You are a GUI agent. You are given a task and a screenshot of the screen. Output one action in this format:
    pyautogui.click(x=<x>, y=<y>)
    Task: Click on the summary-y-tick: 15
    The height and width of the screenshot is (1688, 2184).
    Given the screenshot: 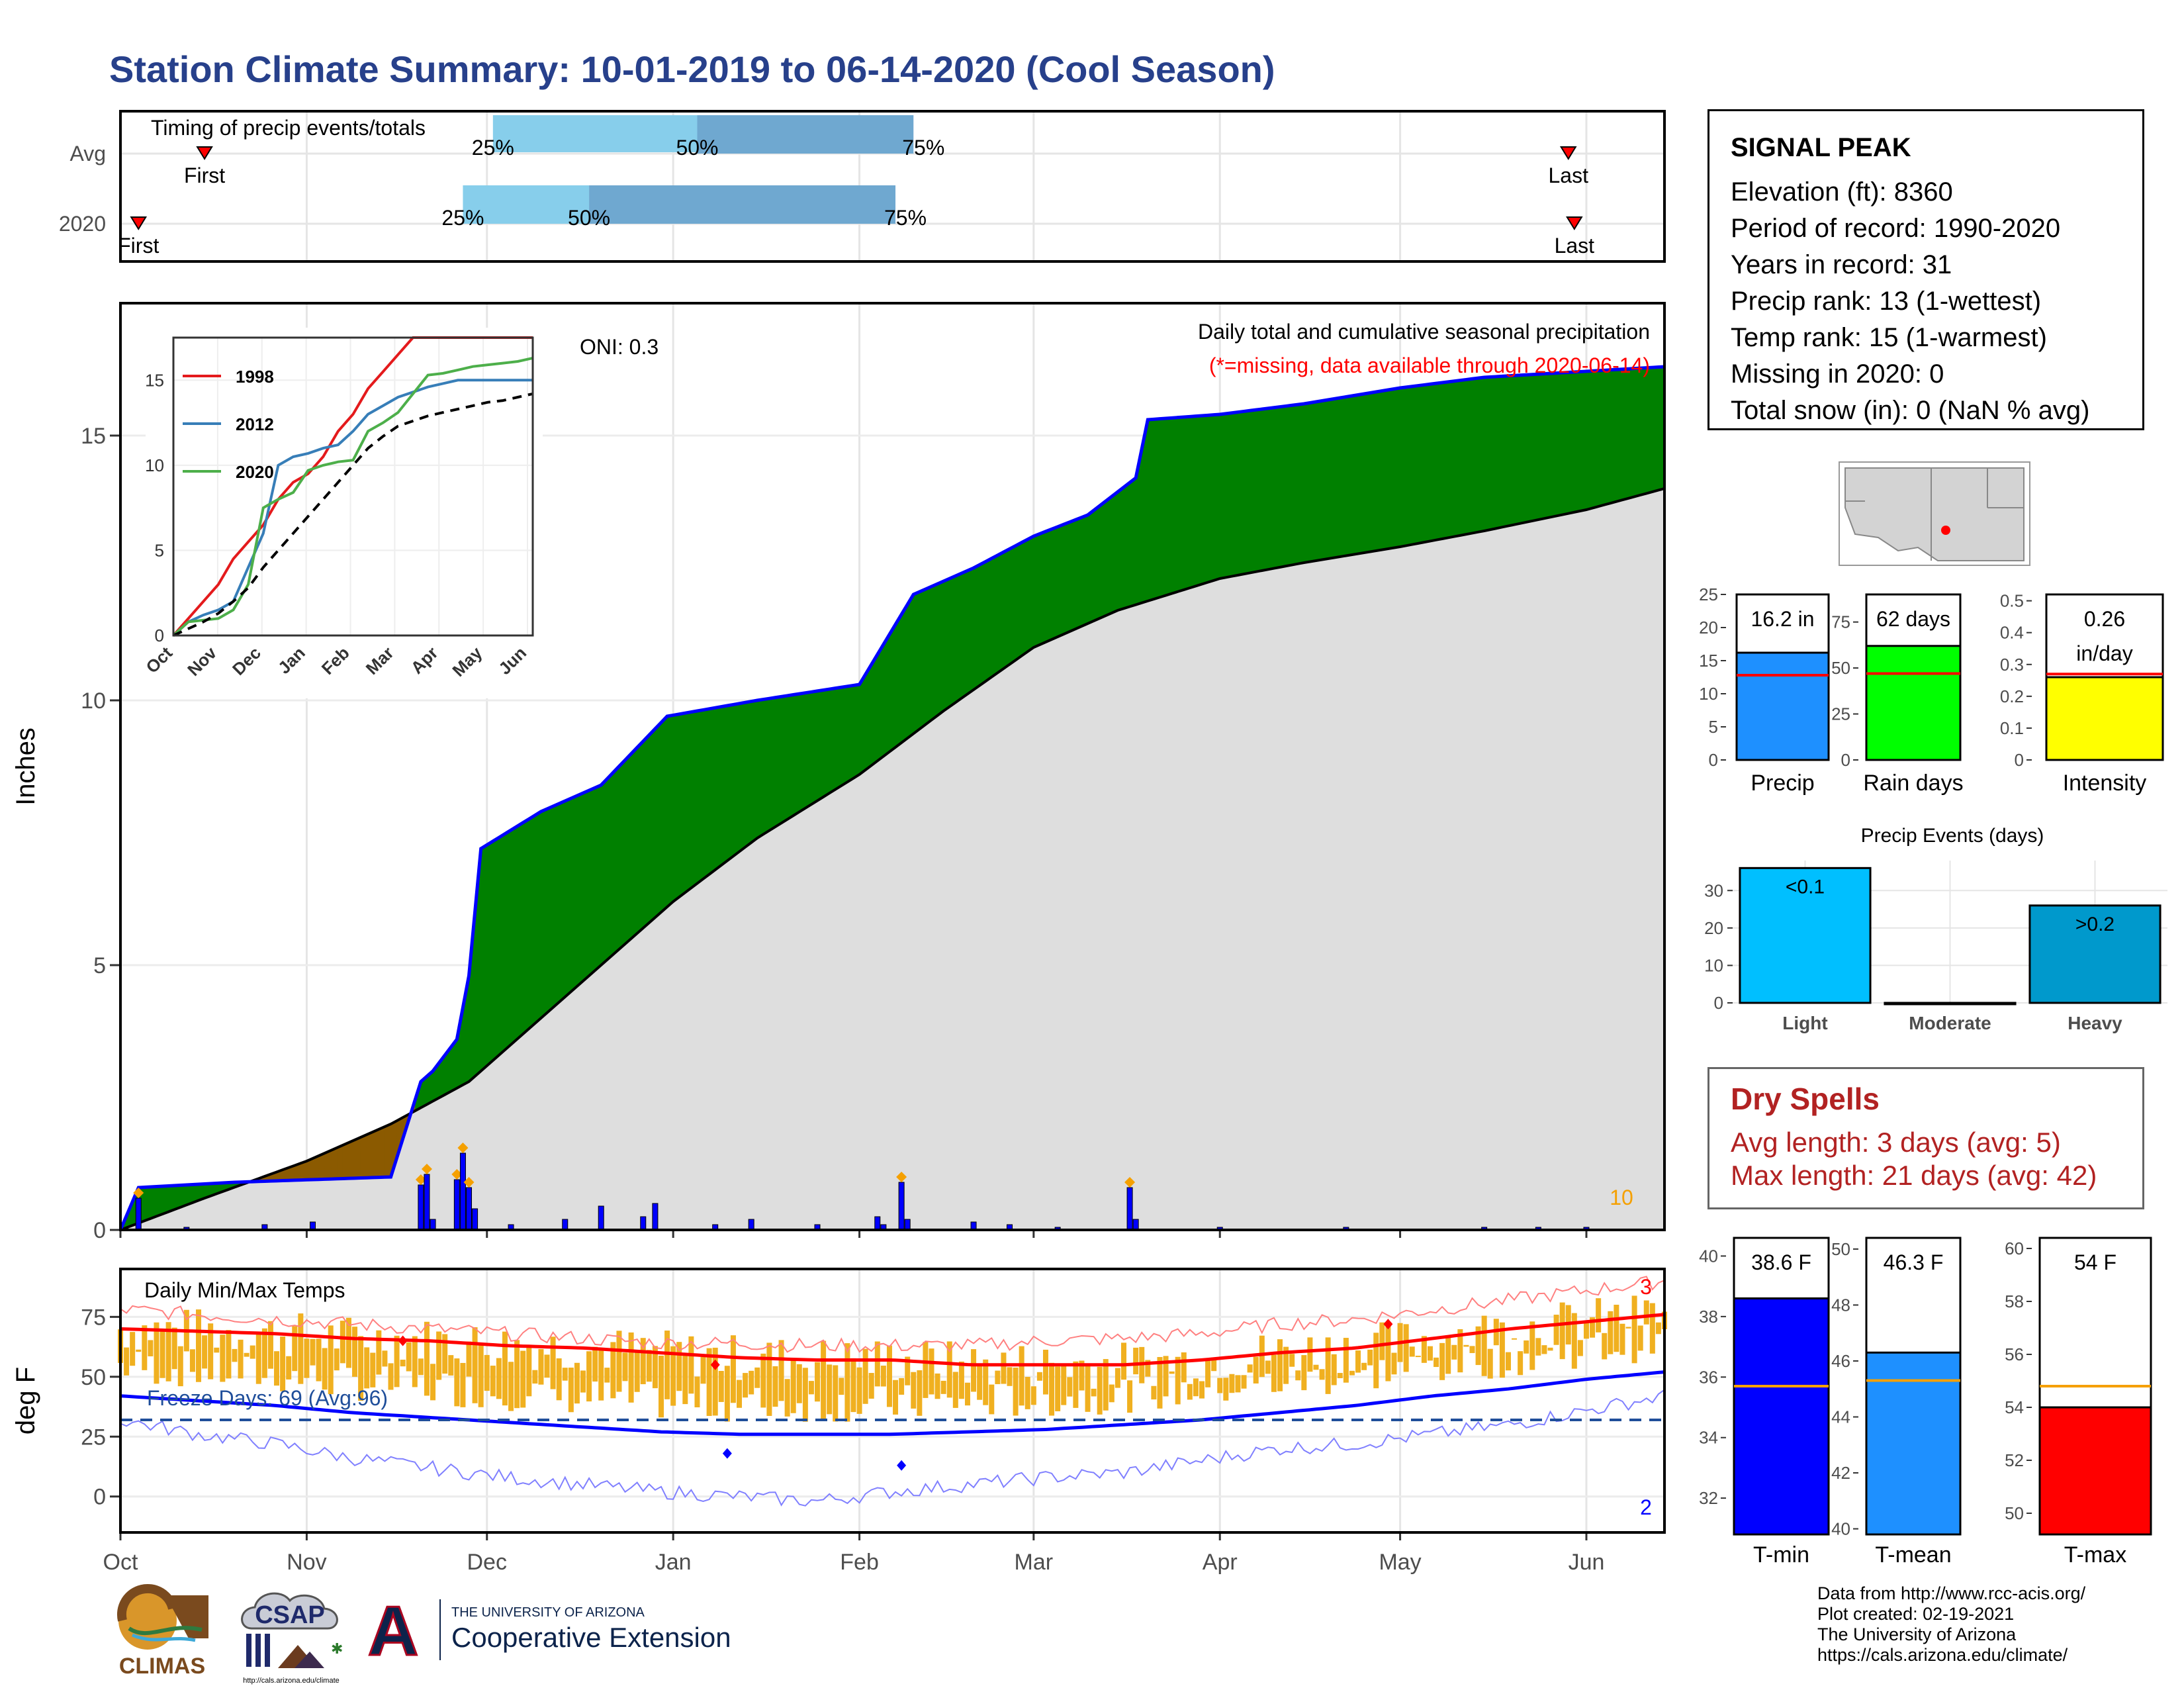 What is the action you would take?
    pyautogui.click(x=1709, y=661)
    